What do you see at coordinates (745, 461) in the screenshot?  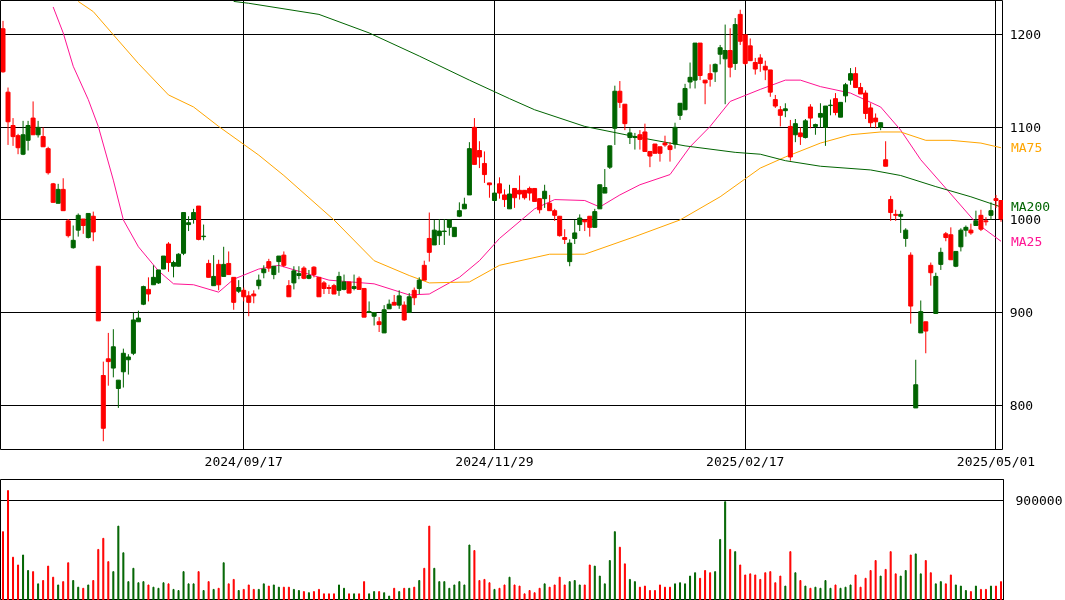 I see `x-tick-label: 2025/02/17` at bounding box center [745, 461].